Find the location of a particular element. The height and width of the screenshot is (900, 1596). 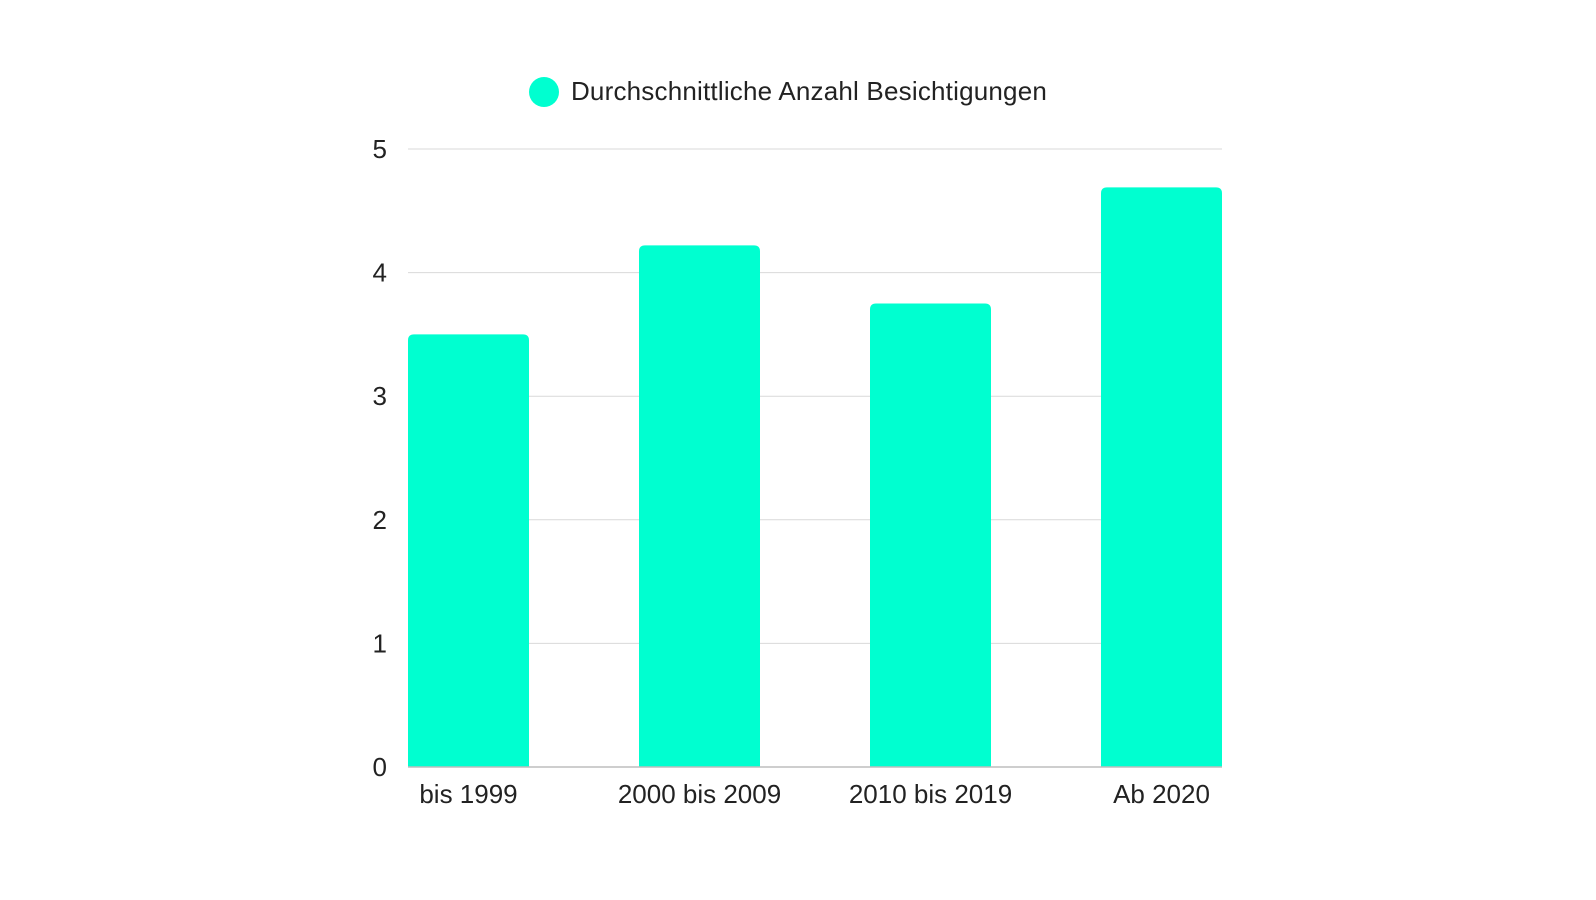

x-tick-label: bis 1999 is located at coordinates (468, 794).